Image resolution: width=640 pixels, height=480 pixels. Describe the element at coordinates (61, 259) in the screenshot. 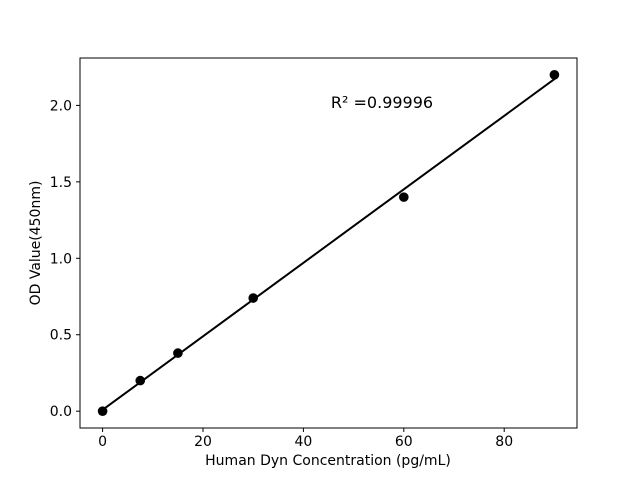

I see `y-tick-label: 1.0` at that location.